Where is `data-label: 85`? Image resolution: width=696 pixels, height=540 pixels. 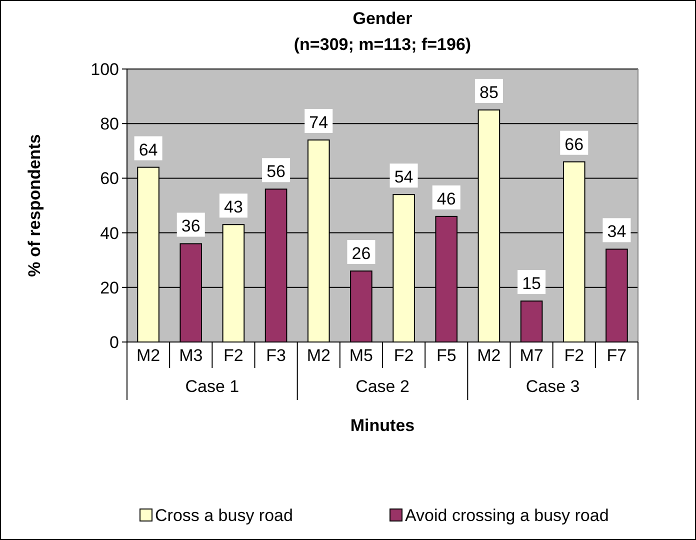
data-label: 85 is located at coordinates (488, 92).